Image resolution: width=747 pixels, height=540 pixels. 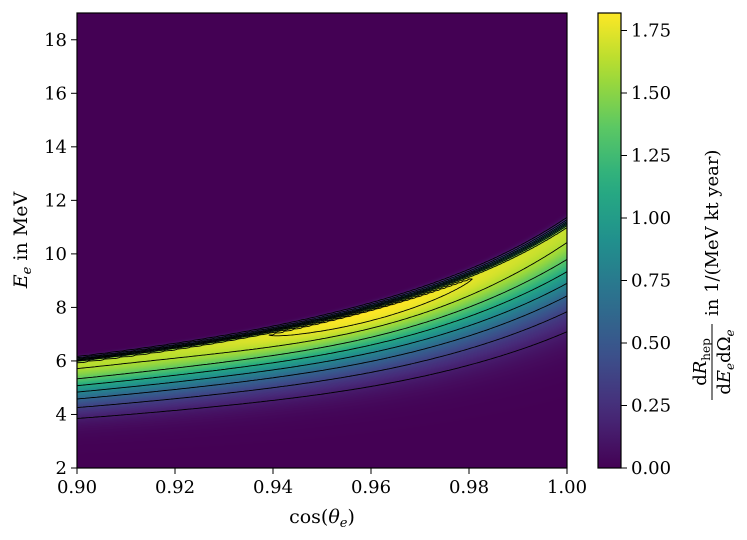 I want to click on colorbar-frame, so click(x=609, y=240).